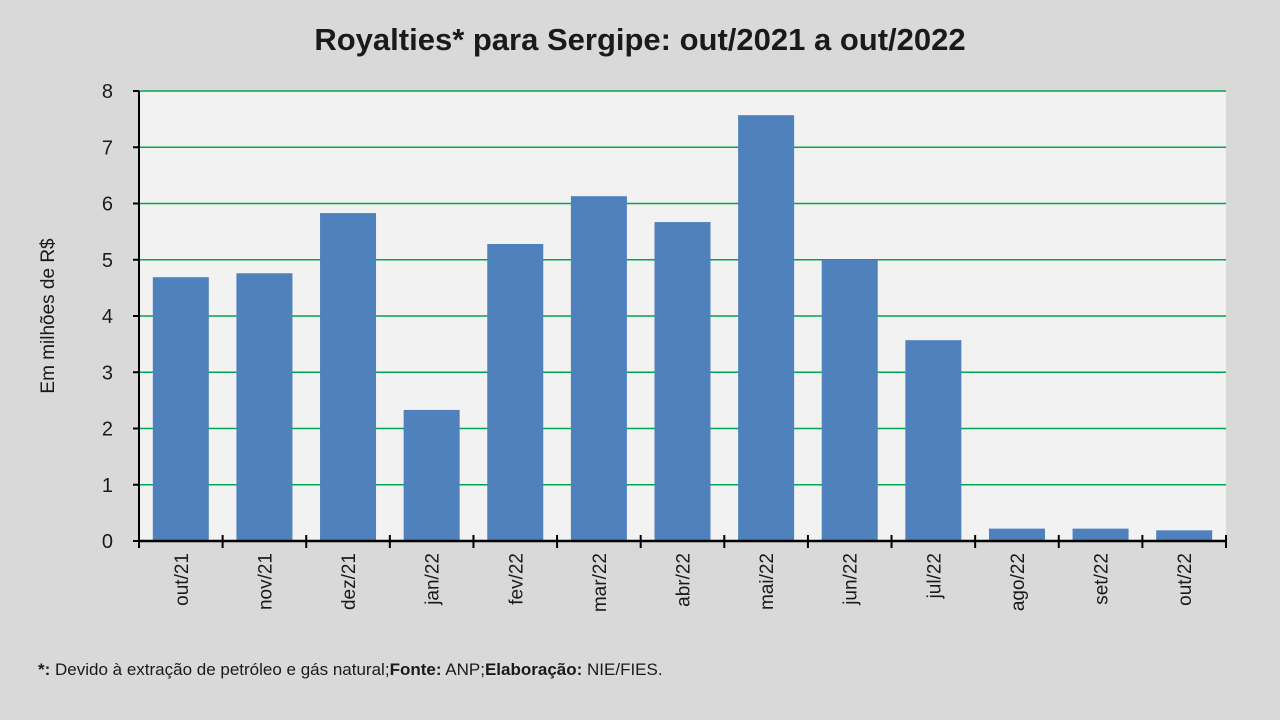 This screenshot has width=1280, height=720. What do you see at coordinates (767, 581) in the screenshot?
I see `x-tick-label: mai/22` at bounding box center [767, 581].